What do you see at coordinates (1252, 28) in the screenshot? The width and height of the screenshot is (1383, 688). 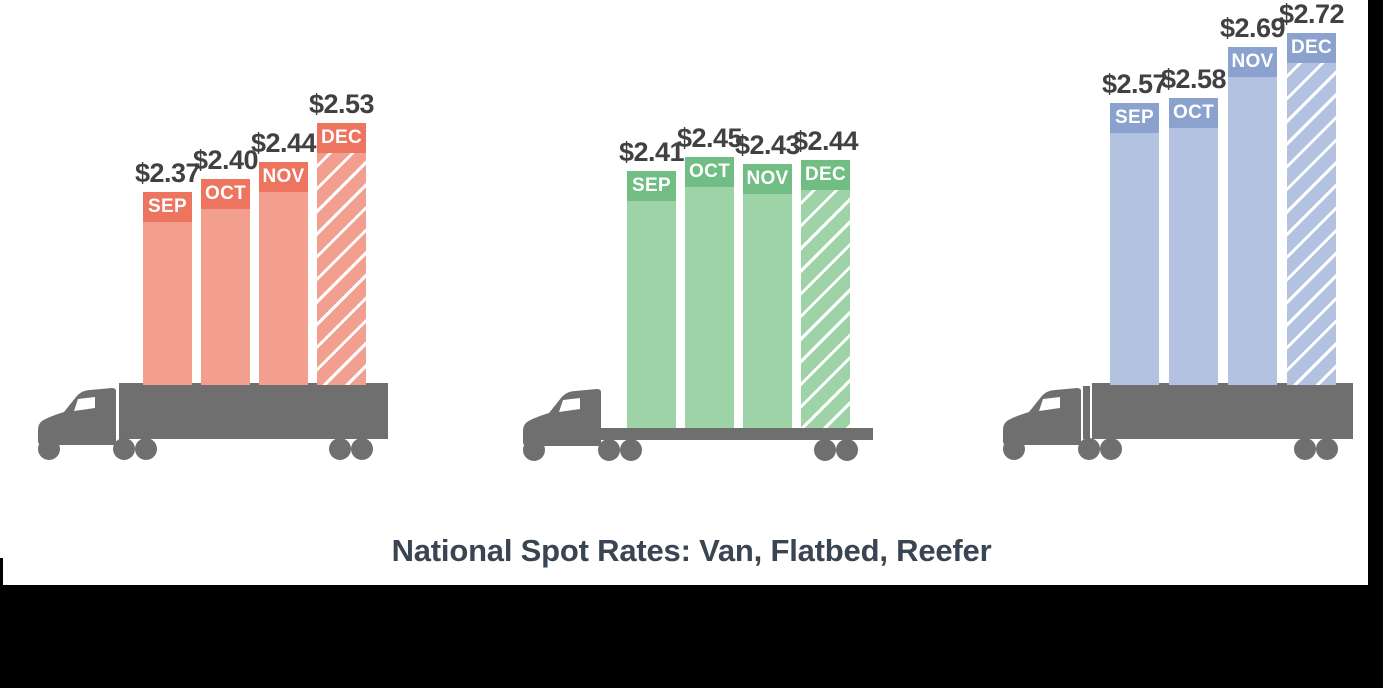 I see `rate-value-label: $2.69` at bounding box center [1252, 28].